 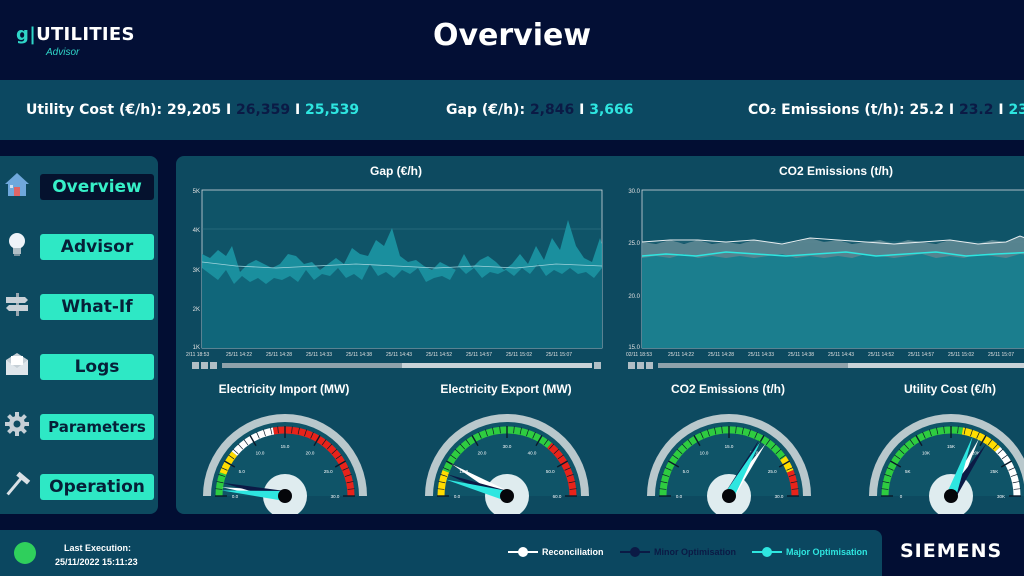 What do you see at coordinates (97, 487) in the screenshot?
I see `sidebar-item-label: Operation` at bounding box center [97, 487].